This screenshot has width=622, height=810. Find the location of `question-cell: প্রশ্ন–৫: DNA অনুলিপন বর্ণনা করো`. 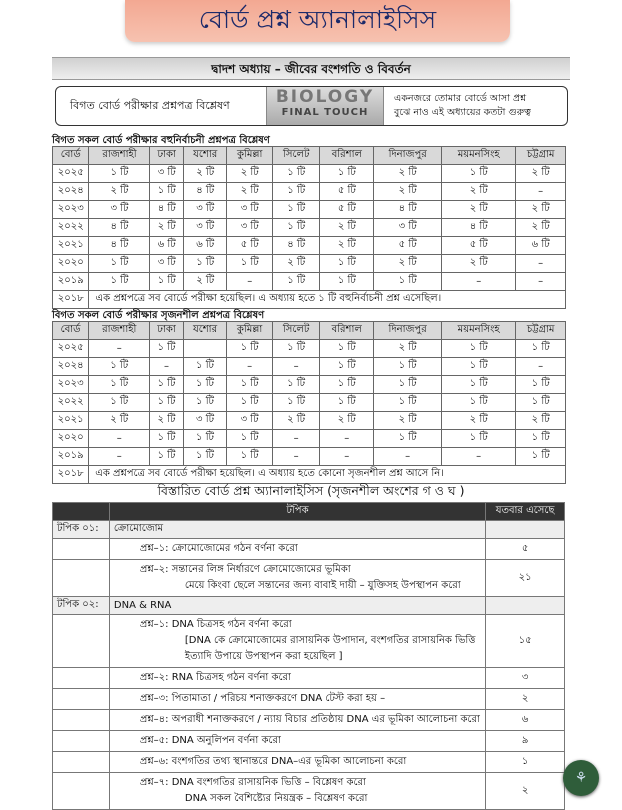

question-cell: প্রশ্ন–৫: DNA অনুলিপন বর্ণনা করো is located at coordinates (297, 741).